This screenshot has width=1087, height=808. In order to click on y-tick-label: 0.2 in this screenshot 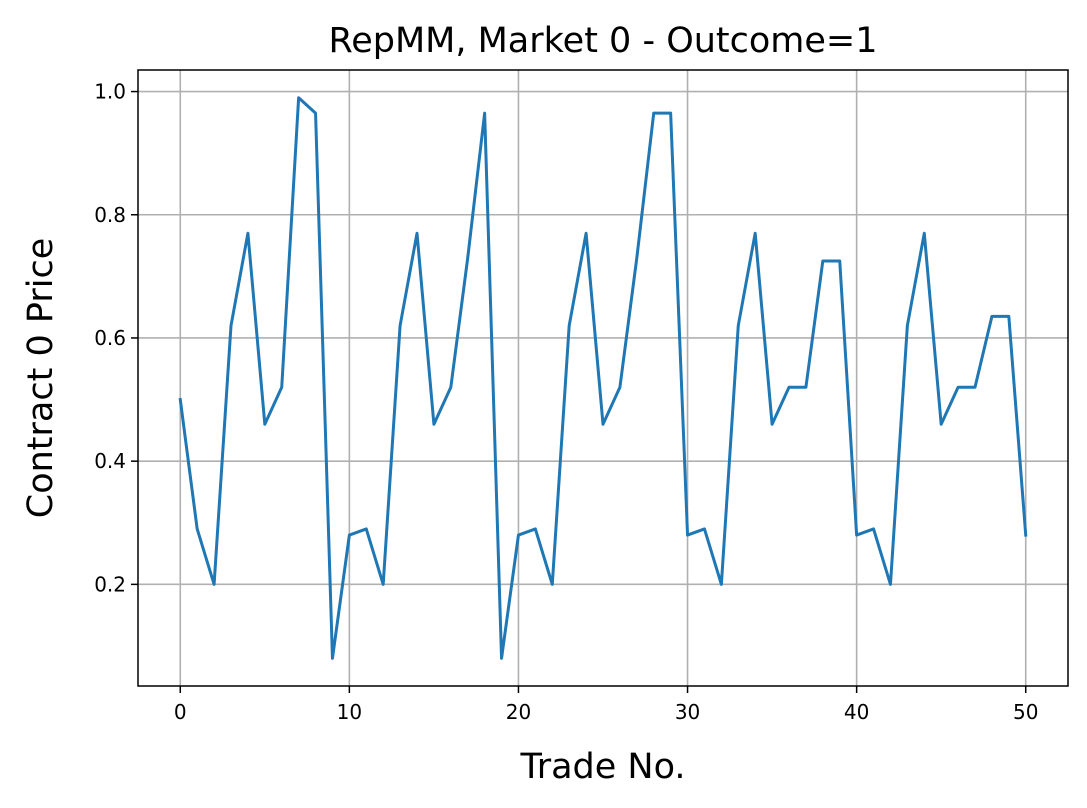, I will do `click(110, 584)`.